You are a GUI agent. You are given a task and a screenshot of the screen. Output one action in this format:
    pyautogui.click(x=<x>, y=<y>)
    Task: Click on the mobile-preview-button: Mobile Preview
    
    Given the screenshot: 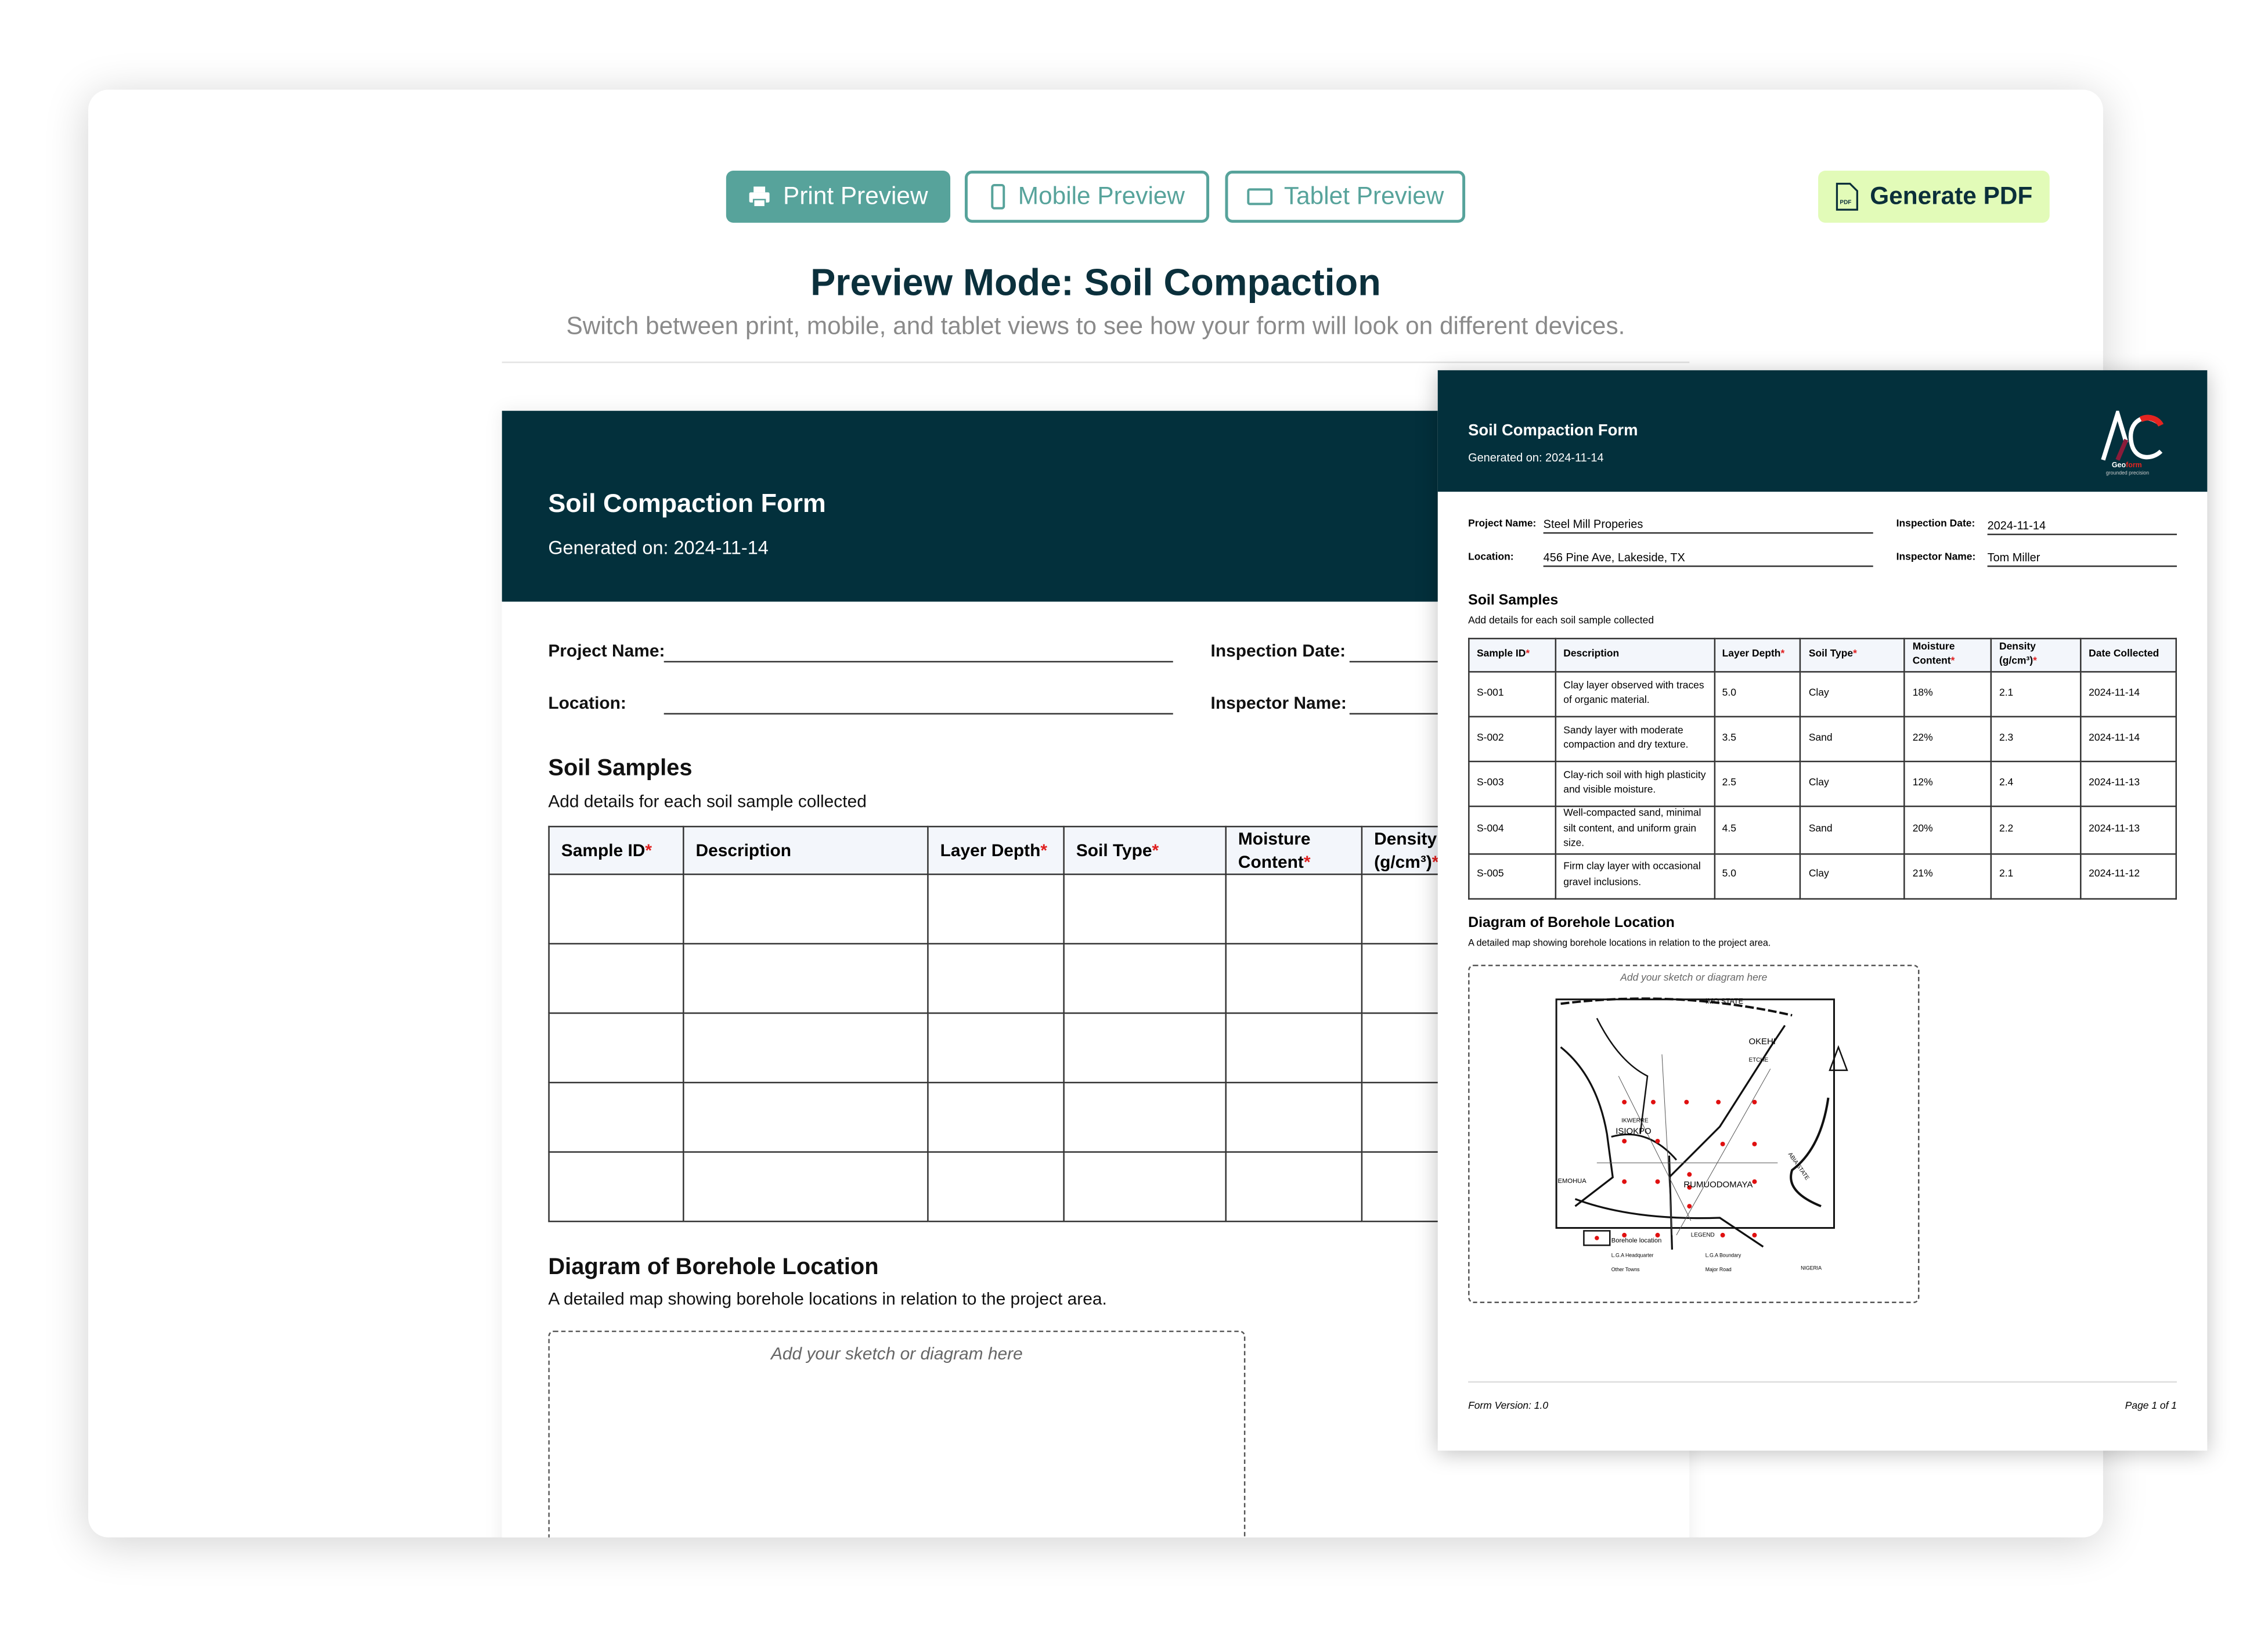 What is the action you would take?
    pyautogui.click(x=1087, y=197)
    